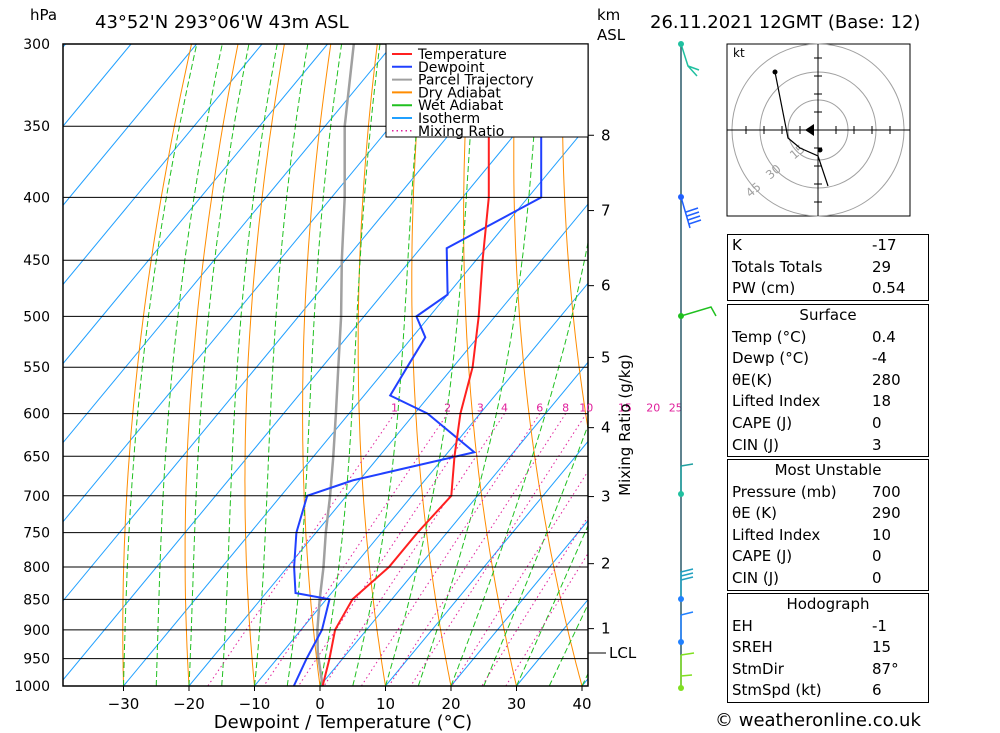 The height and width of the screenshot is (733, 1000). Describe the element at coordinates (343, 722) in the screenshot. I see `x-axis-label: Dewpoint / Temperature (°C)` at that location.